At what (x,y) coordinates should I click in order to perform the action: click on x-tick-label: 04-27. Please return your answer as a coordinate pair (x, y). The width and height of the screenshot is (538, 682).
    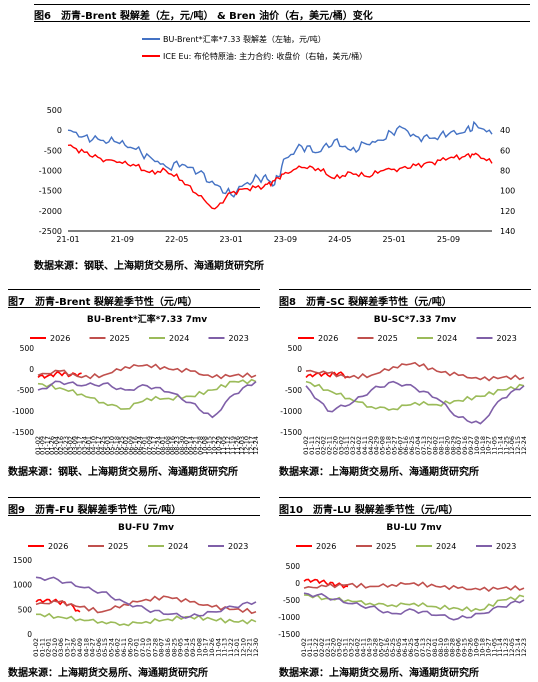
    Looking at the image, I should click on (93, 647).